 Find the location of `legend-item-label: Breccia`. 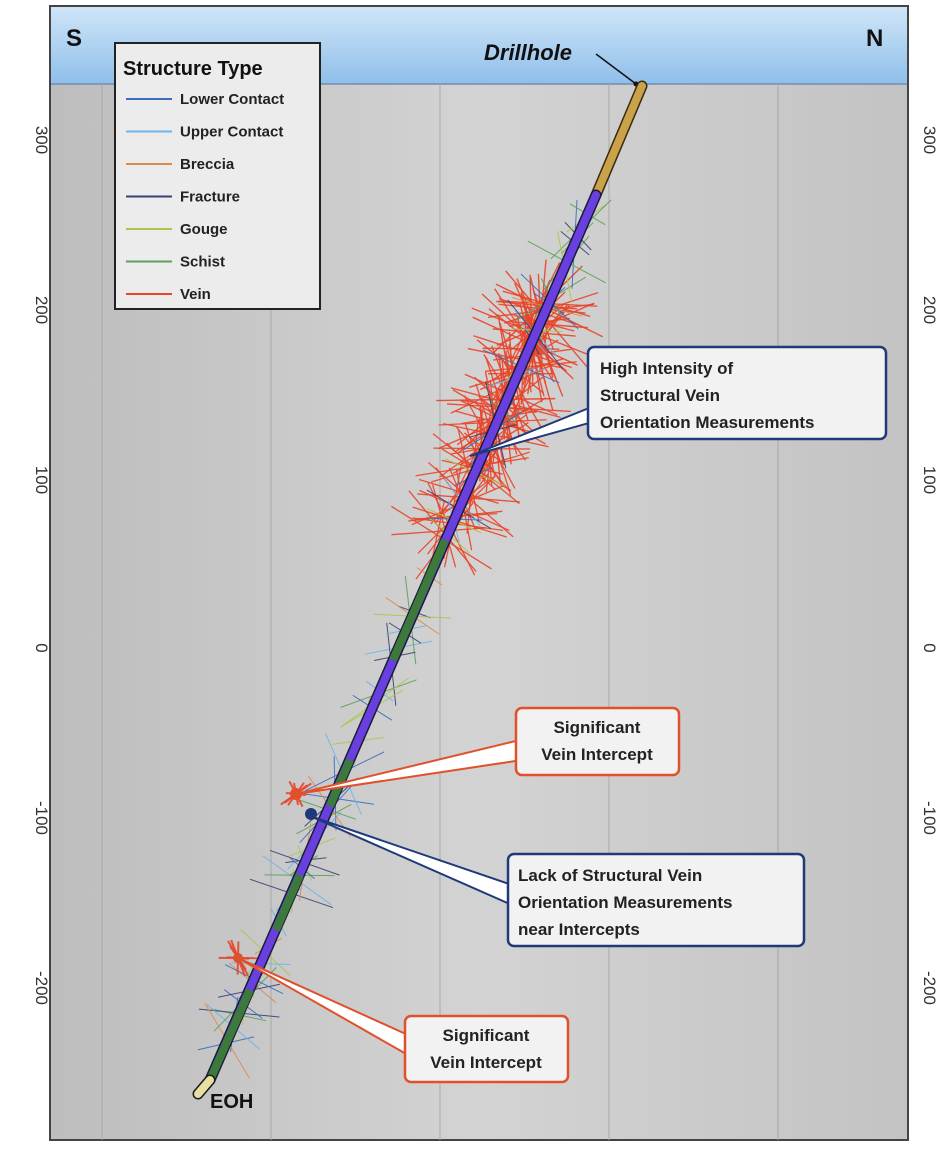

legend-item-label: Breccia is located at coordinates (207, 164).